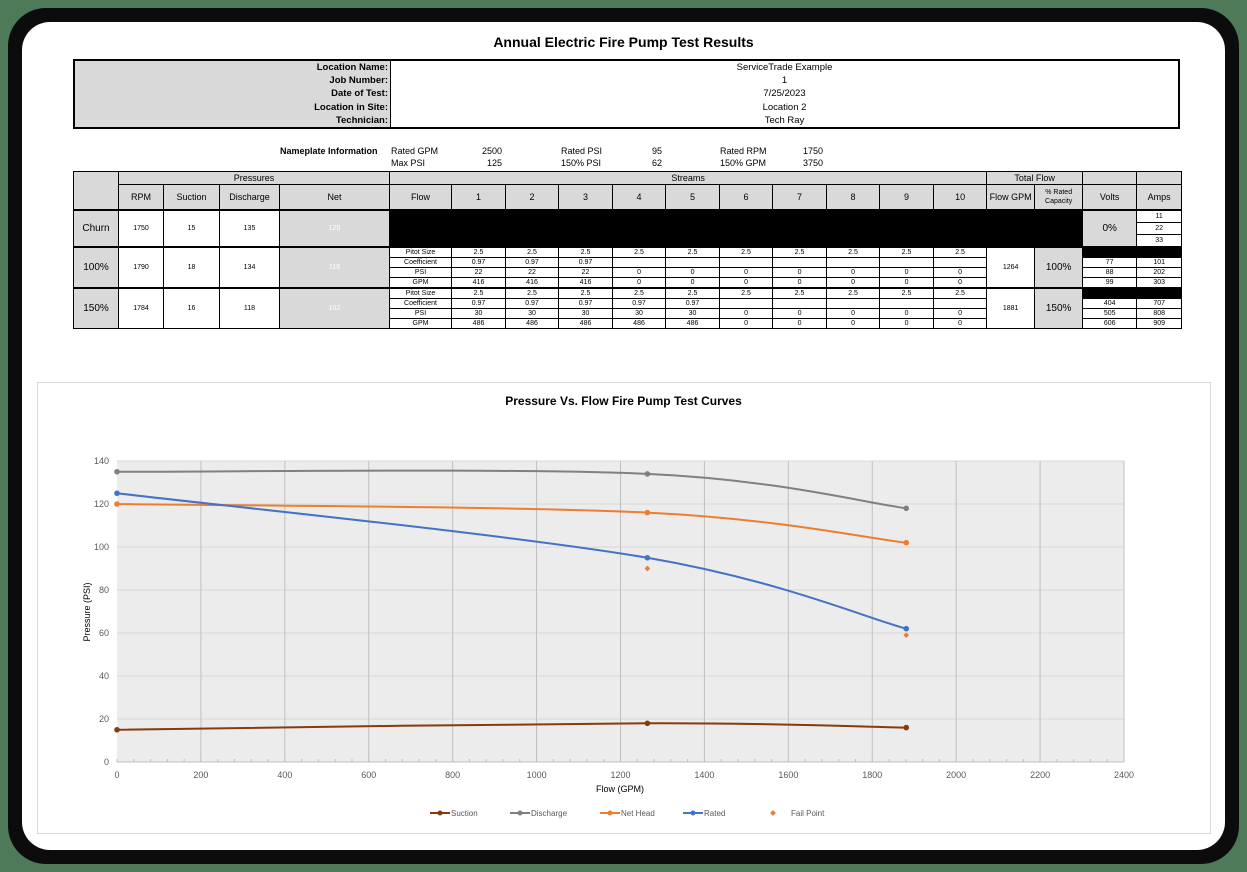 The height and width of the screenshot is (872, 1247). I want to click on value-technician: Tech Ray, so click(784, 120).